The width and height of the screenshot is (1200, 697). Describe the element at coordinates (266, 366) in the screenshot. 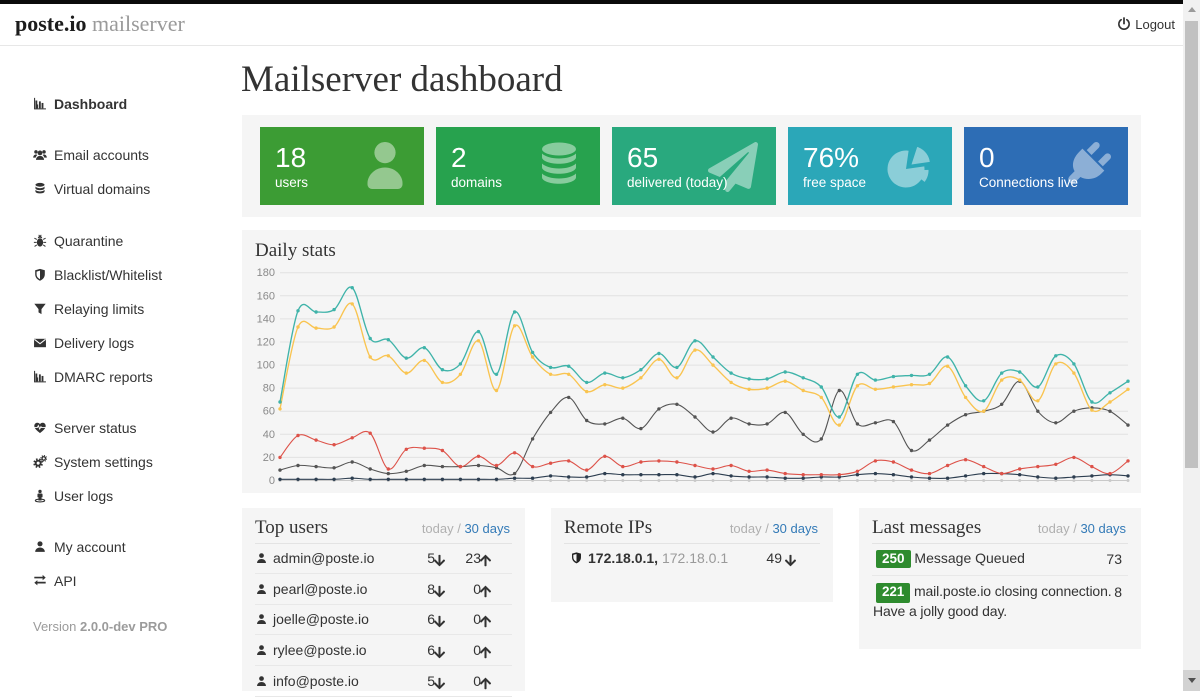

I see `svg-text: 100` at that location.